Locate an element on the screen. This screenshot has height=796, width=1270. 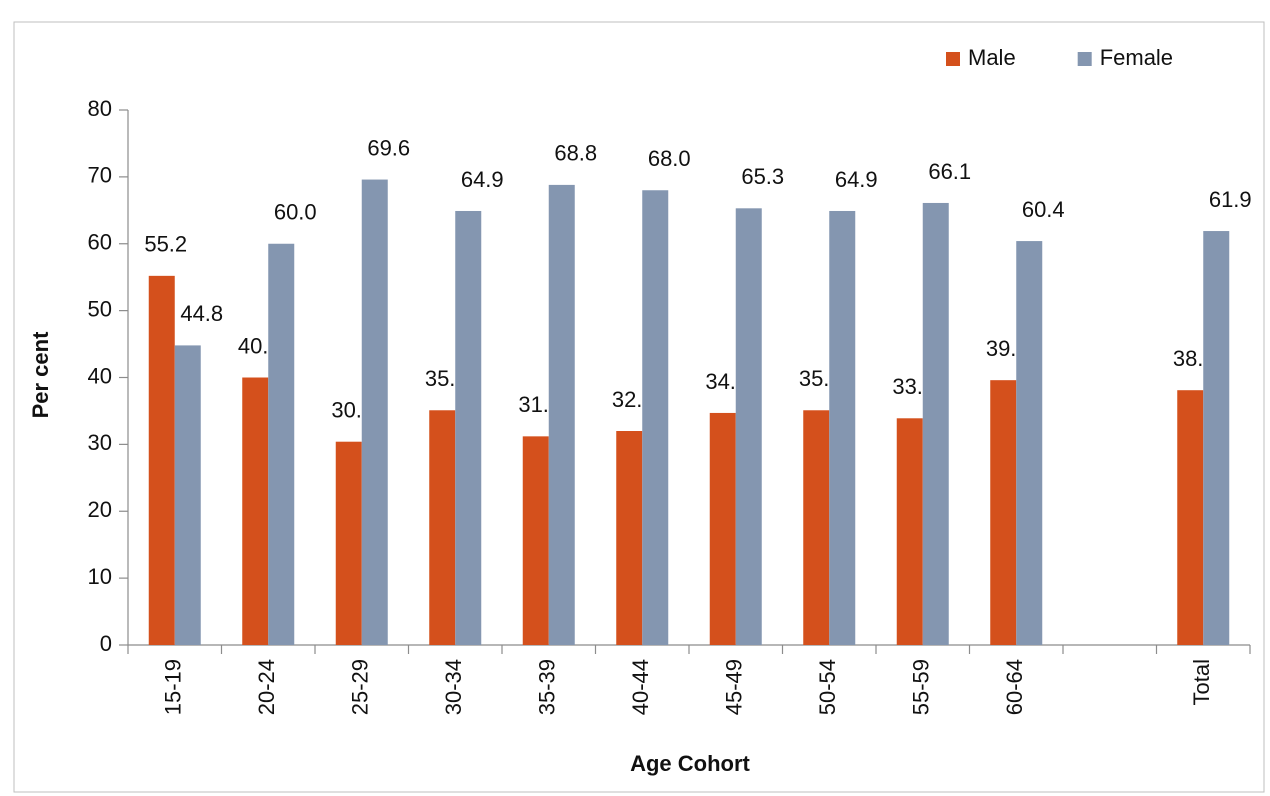
x-tick-label: Total is located at coordinates (1201, 682).